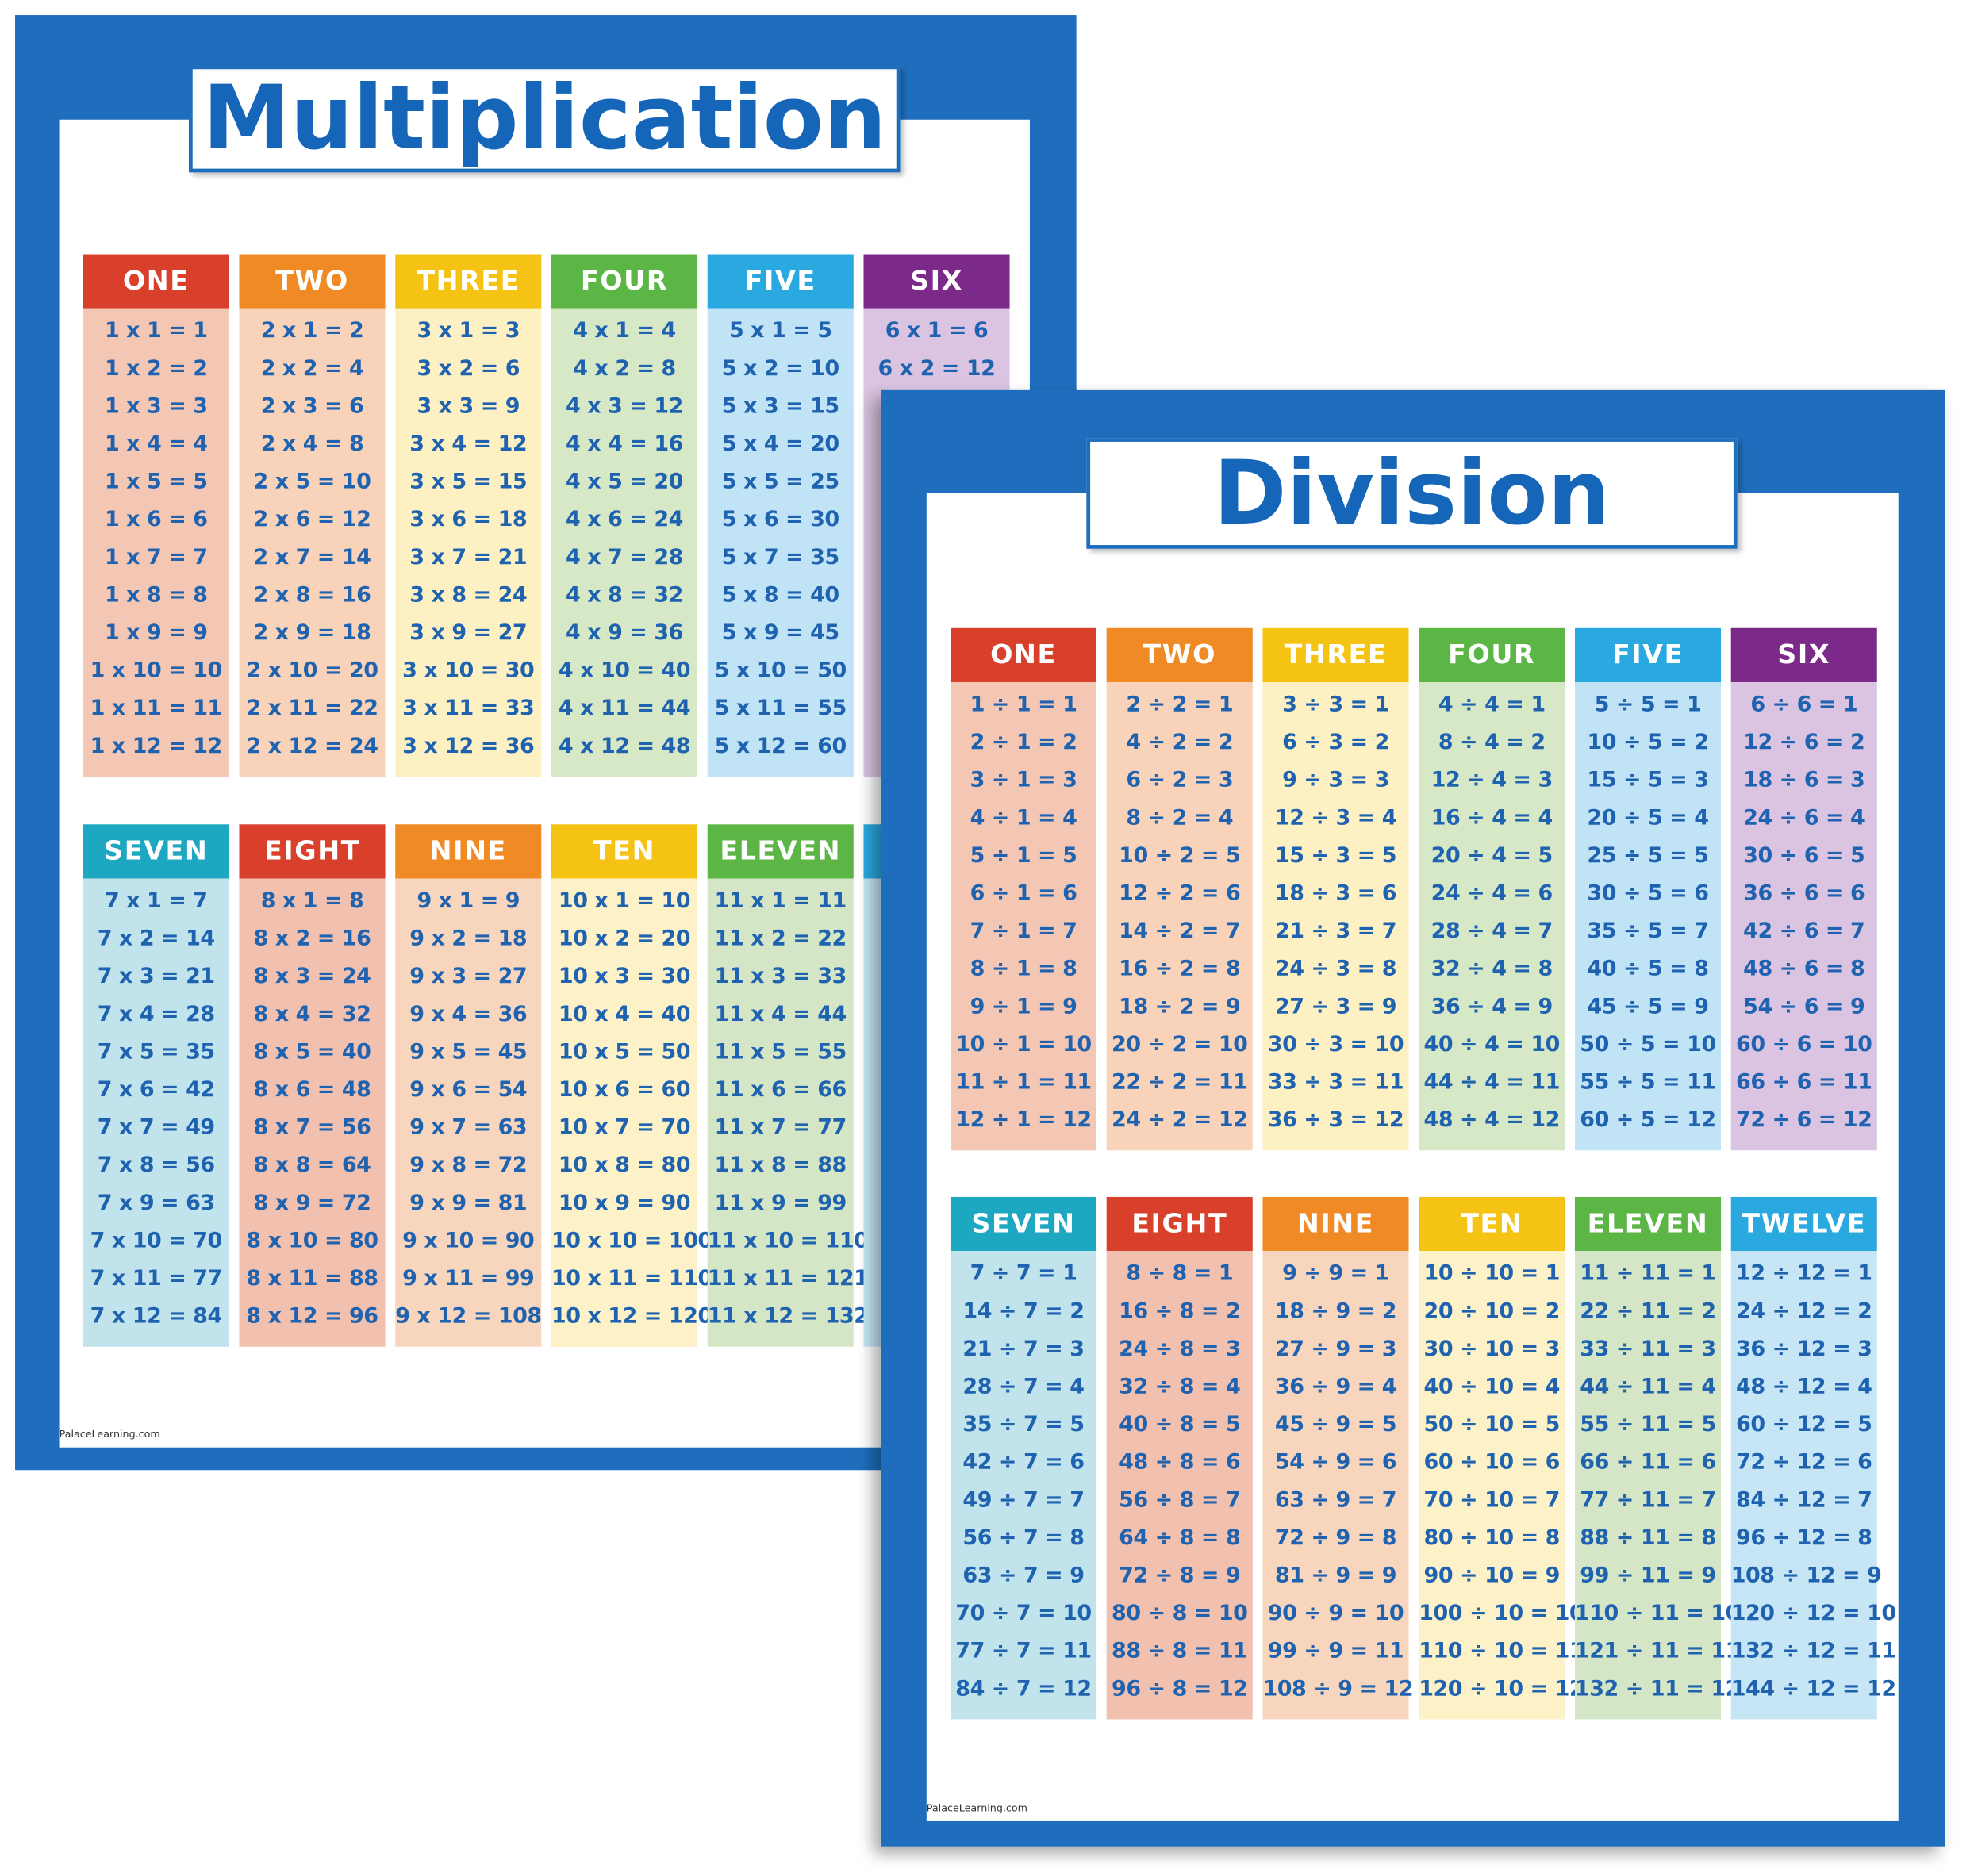 This screenshot has height=1876, width=1974. I want to click on fact: 7 x 1 = 7, so click(156, 901).